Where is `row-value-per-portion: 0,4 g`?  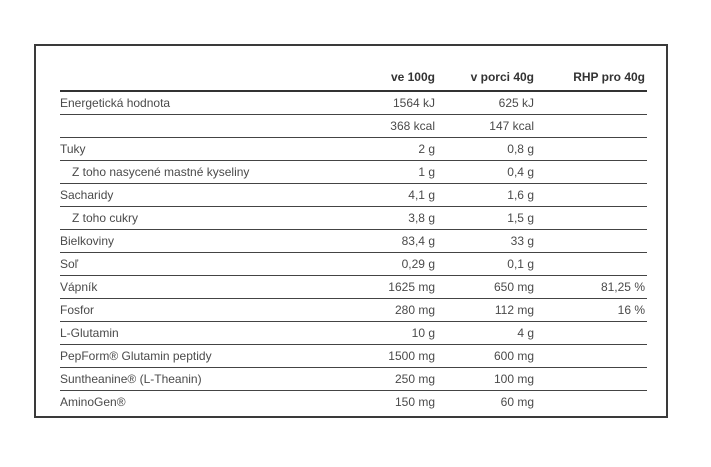 row-value-per-portion: 0,4 g is located at coordinates (486, 172).